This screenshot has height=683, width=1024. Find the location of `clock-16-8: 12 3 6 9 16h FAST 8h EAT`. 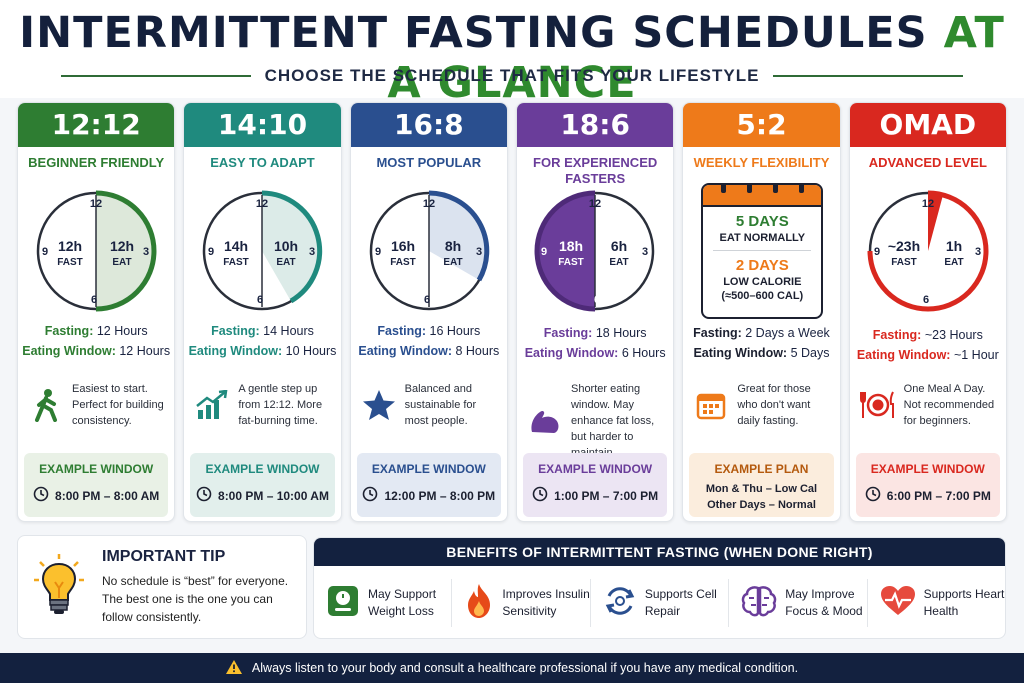

clock-16-8: 12 3 6 9 16h FAST 8h EAT is located at coordinates (429, 251).